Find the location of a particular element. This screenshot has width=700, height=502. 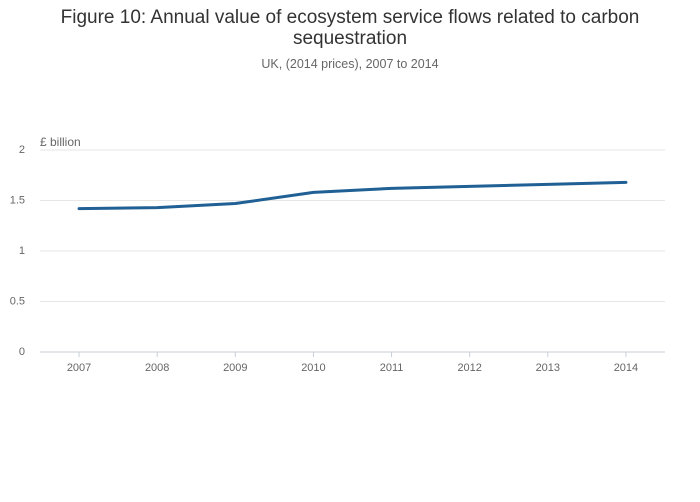

chart-subtitle: UK, (2014 prices), 2007 to 2014 is located at coordinates (350, 64).